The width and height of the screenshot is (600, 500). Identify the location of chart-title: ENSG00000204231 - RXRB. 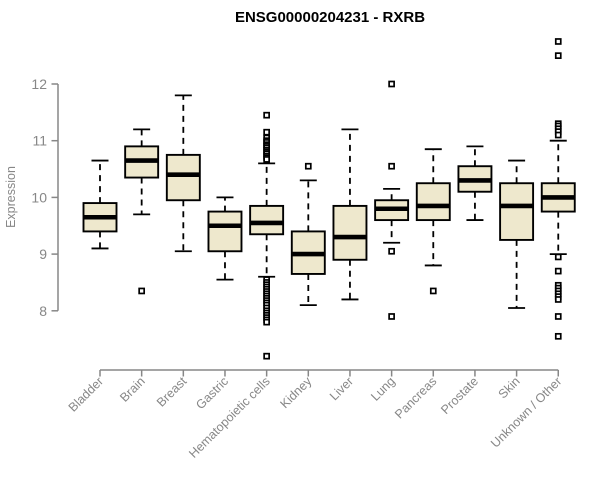
(330, 17).